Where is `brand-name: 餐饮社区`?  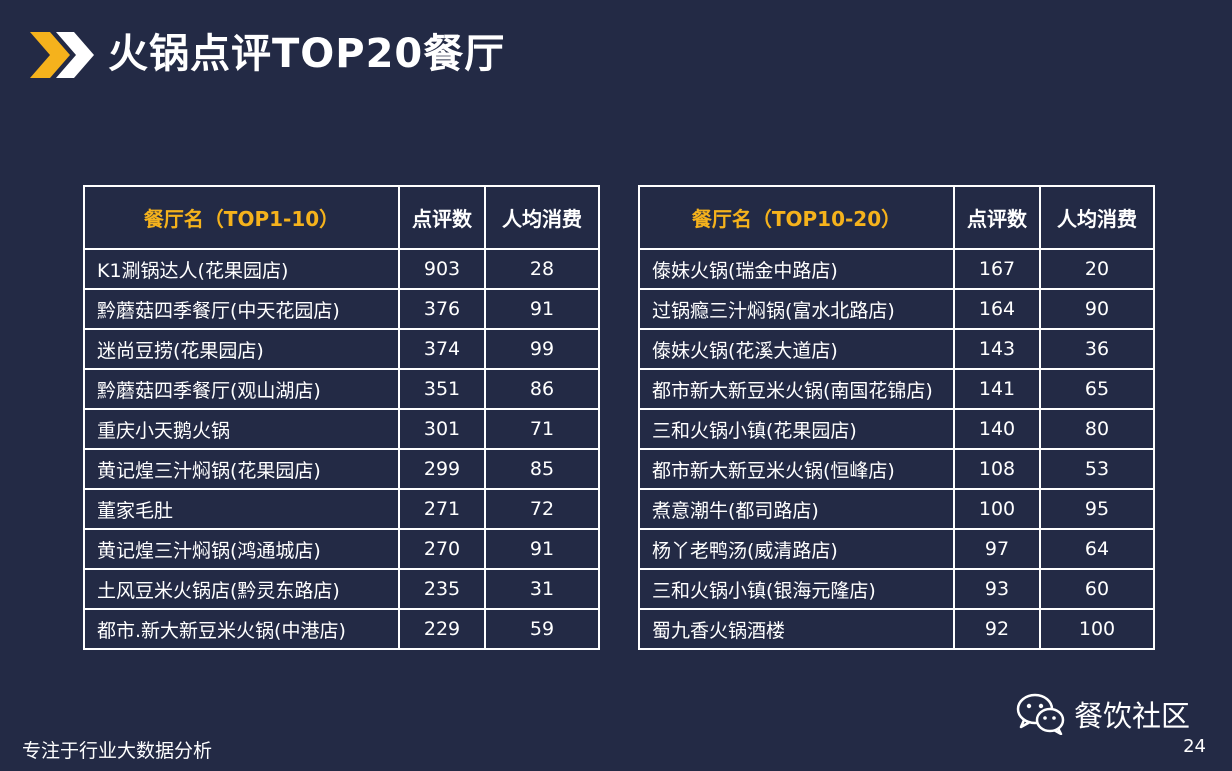
brand-name: 餐饮社区 is located at coordinates (1132, 716).